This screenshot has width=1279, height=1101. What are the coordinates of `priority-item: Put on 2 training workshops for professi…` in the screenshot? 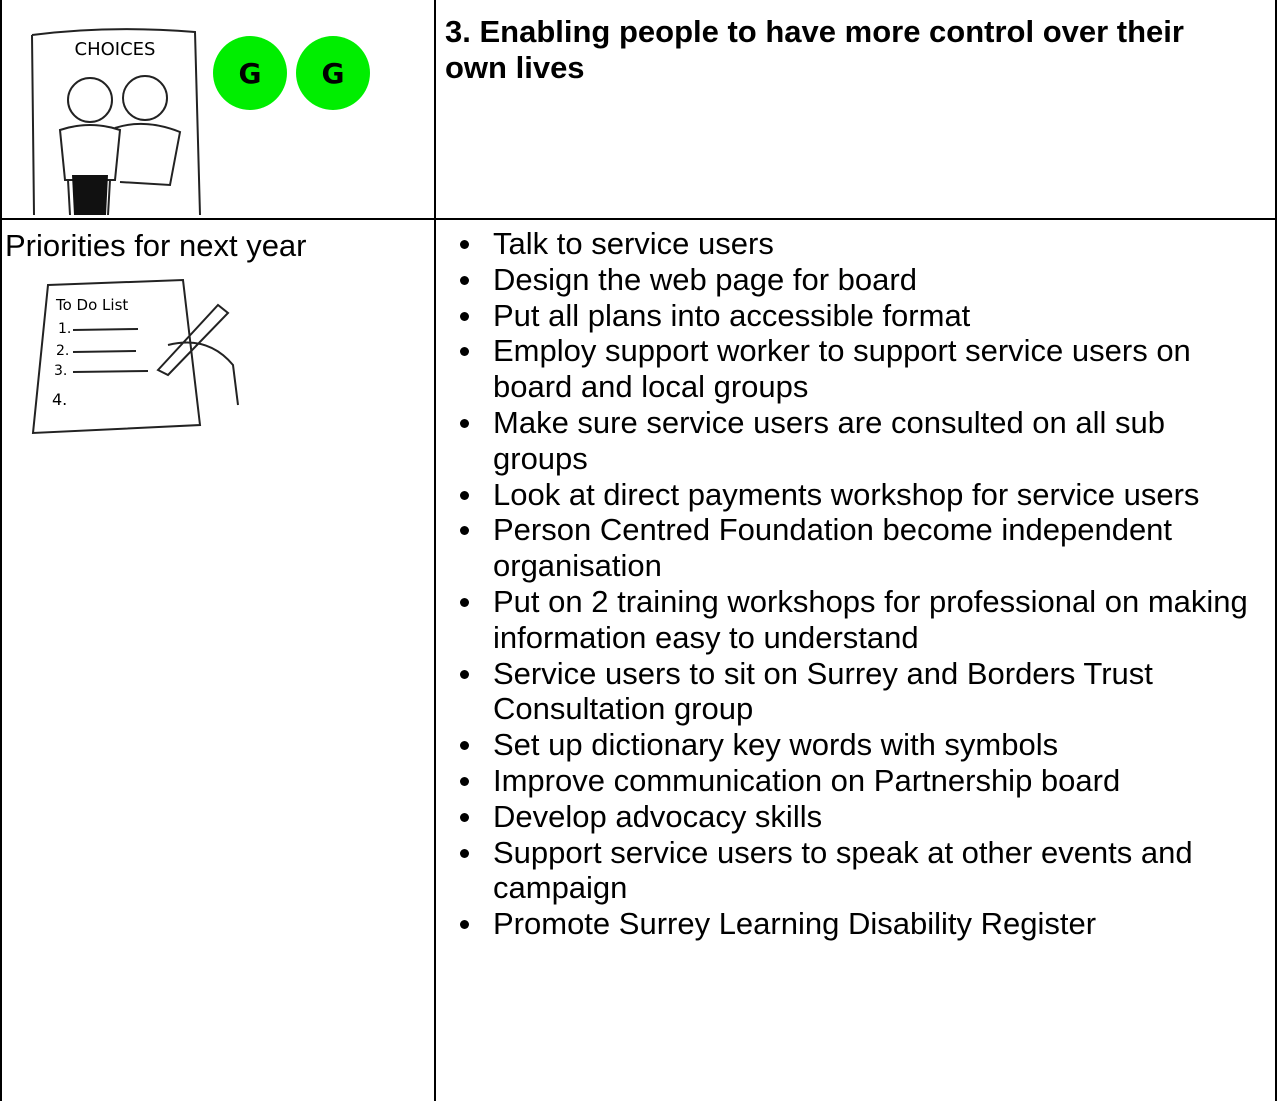 It's located at (861, 620).